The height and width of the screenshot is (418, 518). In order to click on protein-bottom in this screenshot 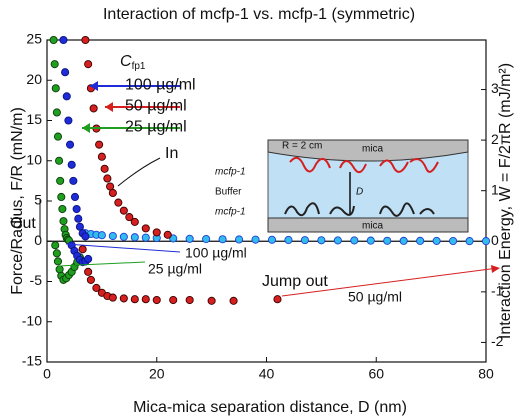, I will do `click(359, 209)`.